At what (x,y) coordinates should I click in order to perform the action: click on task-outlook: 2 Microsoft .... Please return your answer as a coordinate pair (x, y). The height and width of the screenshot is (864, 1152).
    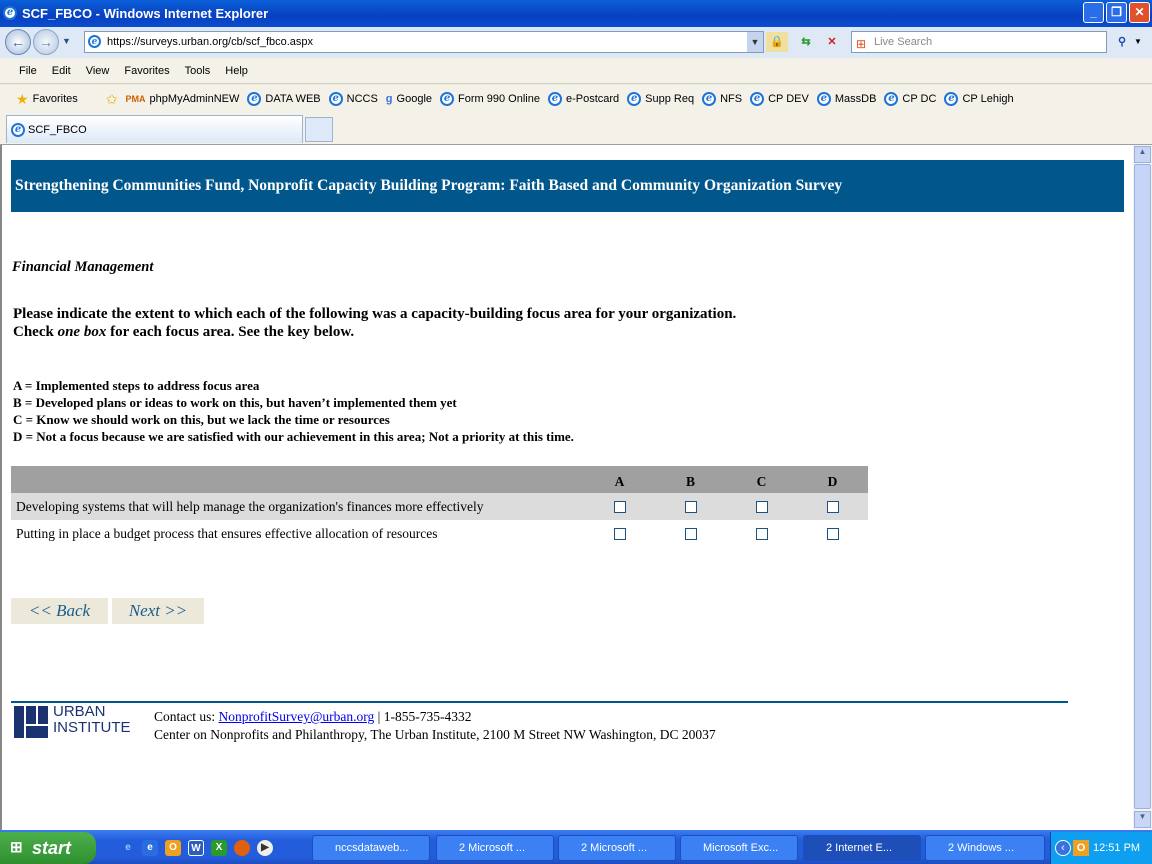
    Looking at the image, I should click on (495, 848).